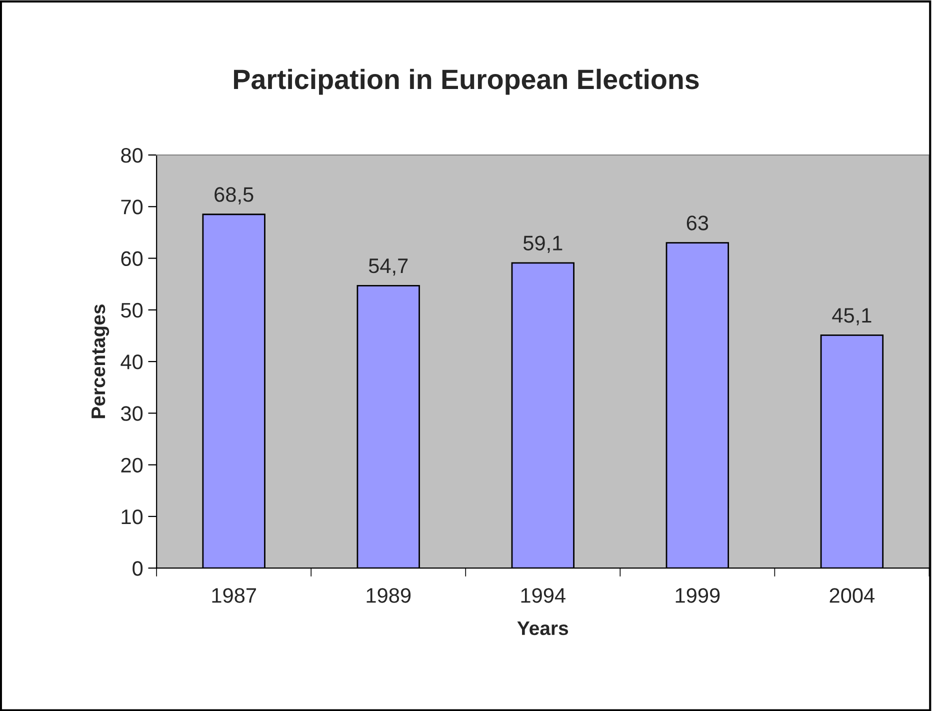 The height and width of the screenshot is (711, 932). I want to click on y-tick-label: 60, so click(132, 258).